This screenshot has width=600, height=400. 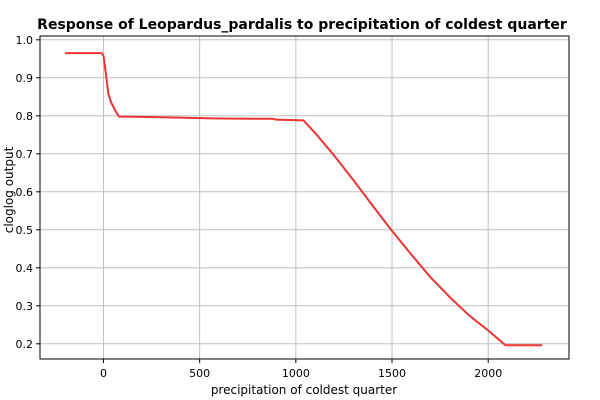 I want to click on x-tick-label: 1000, so click(x=296, y=373).